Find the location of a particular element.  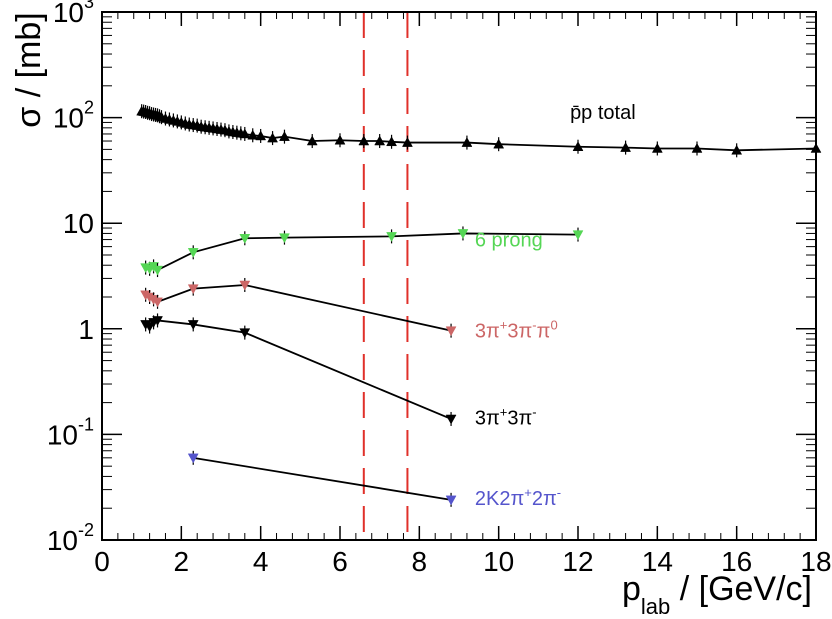

series-label-0: p̄p total is located at coordinates (603, 113).